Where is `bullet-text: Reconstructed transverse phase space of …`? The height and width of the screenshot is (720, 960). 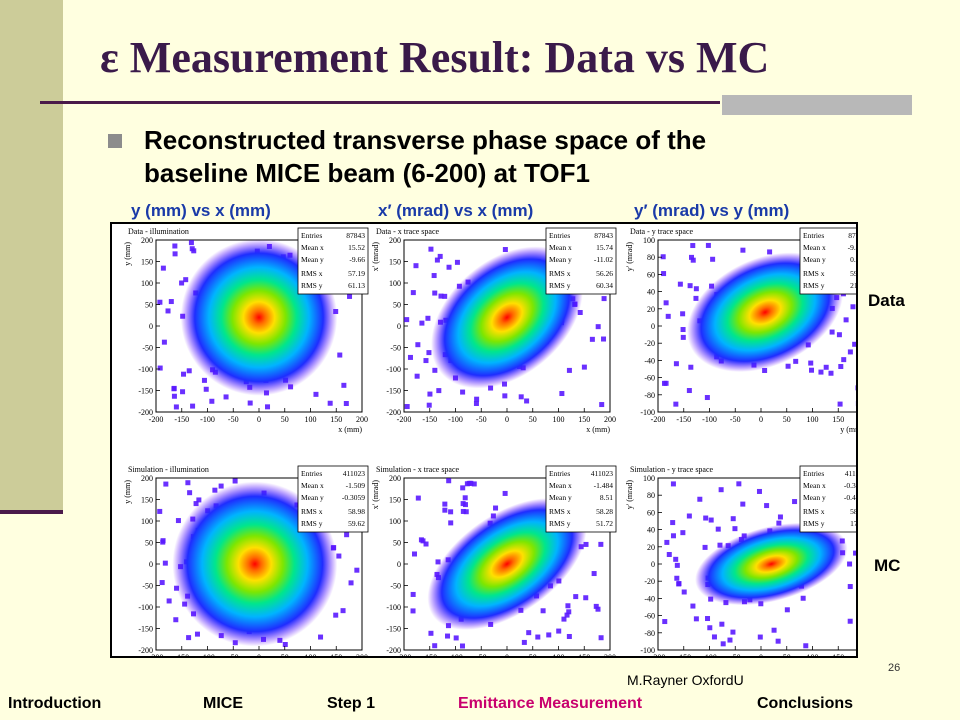 bullet-text: Reconstructed transverse phase space of … is located at coordinates (514, 157).